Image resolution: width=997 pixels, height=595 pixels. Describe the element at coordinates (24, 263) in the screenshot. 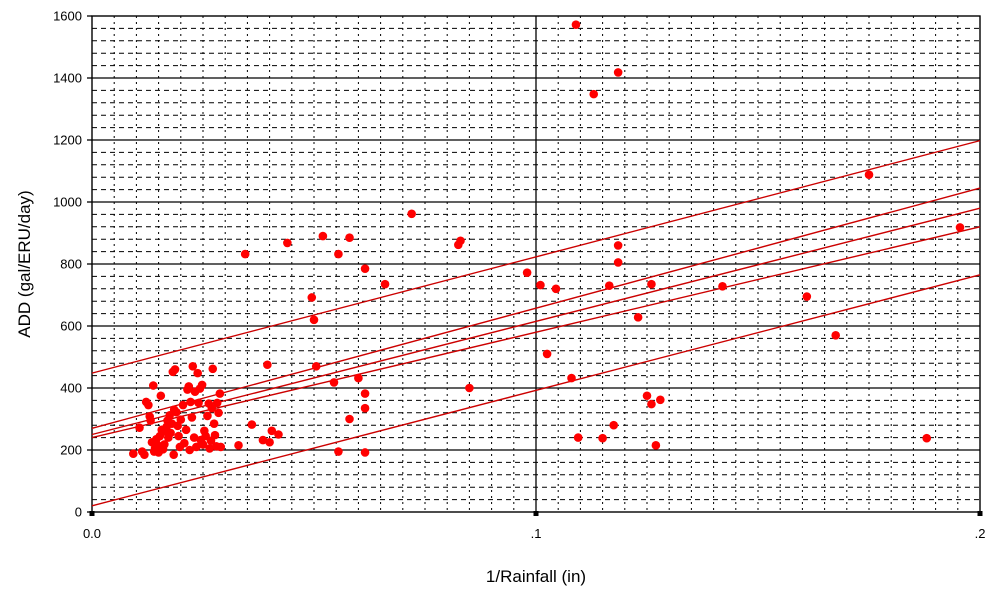

I see `y-axis-title: ADD (gal/ERU/day)` at that location.